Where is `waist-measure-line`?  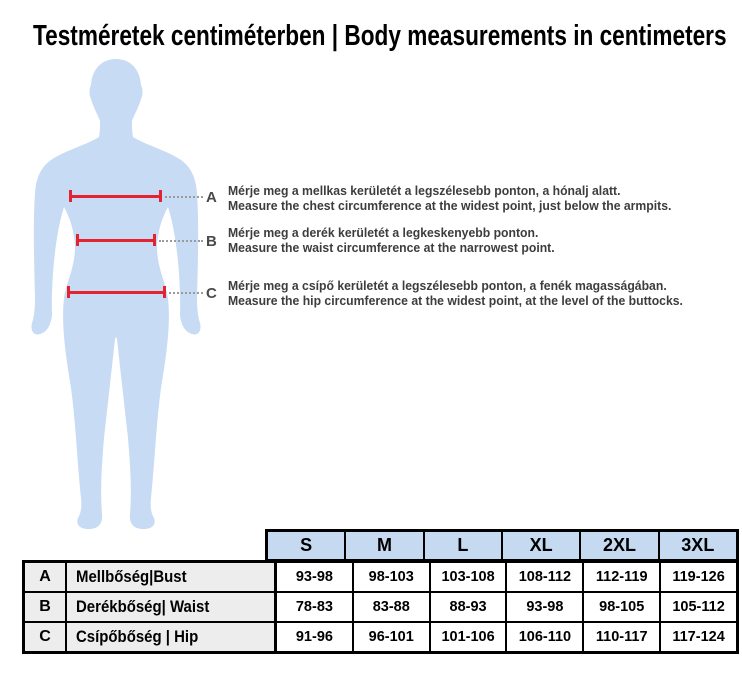
waist-measure-line is located at coordinates (116, 240).